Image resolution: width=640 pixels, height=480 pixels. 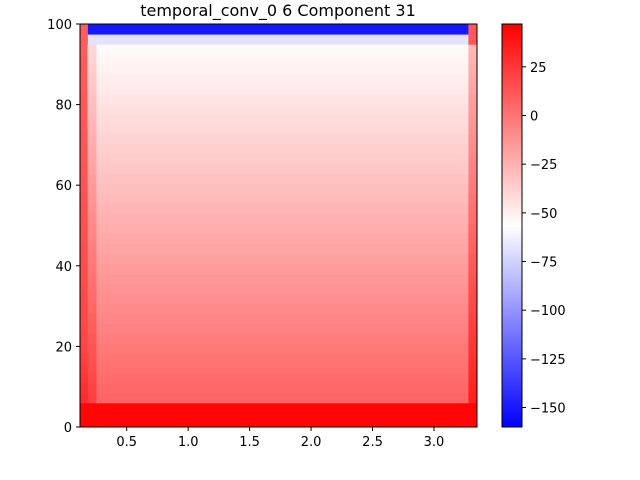 I want to click on colorbar-gradient, so click(x=512, y=225).